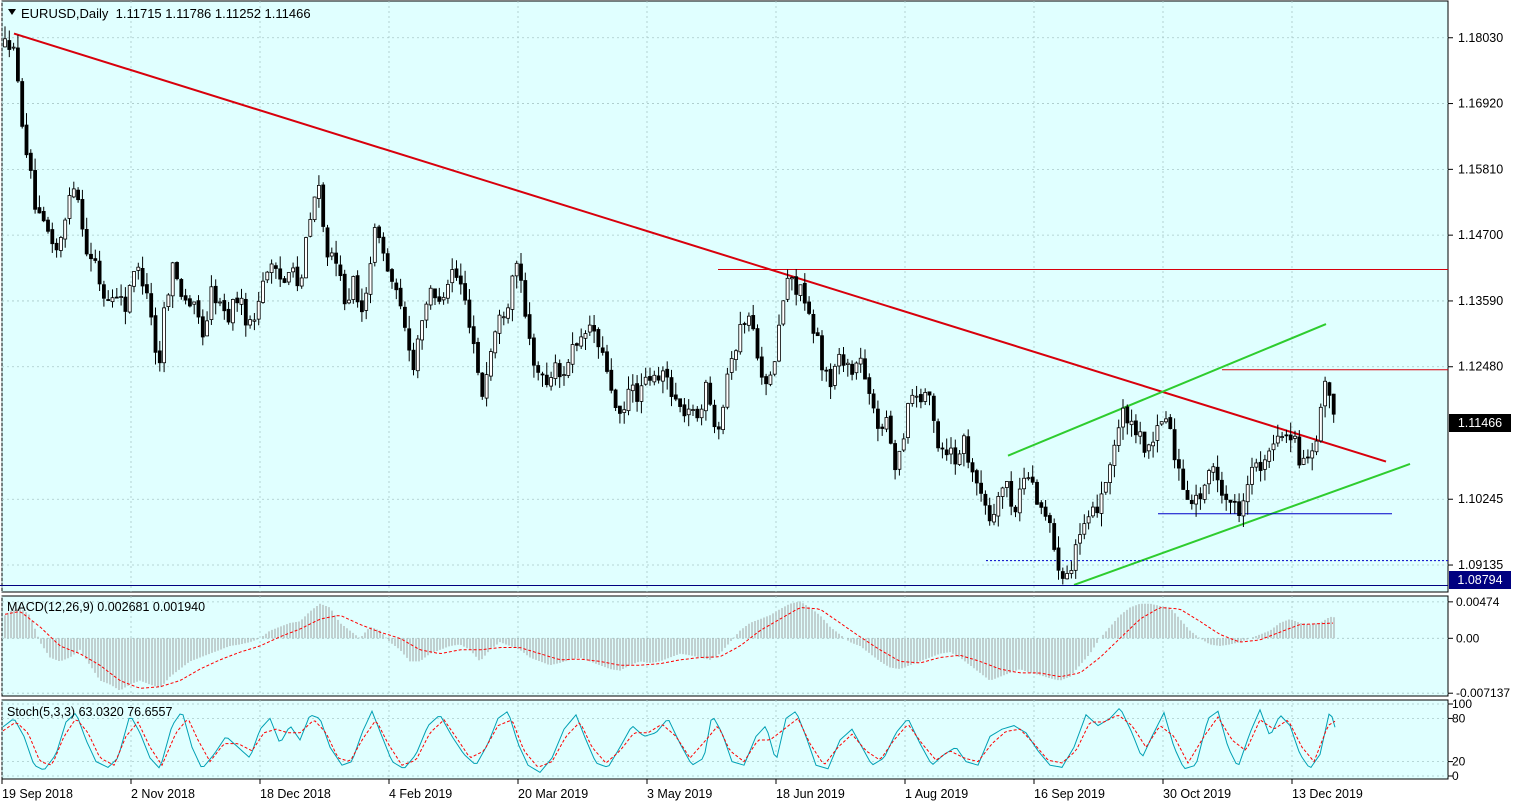 The height and width of the screenshot is (812, 1520). What do you see at coordinates (163, 794) in the screenshot?
I see `time-tick-label: 2 Nov 2018` at bounding box center [163, 794].